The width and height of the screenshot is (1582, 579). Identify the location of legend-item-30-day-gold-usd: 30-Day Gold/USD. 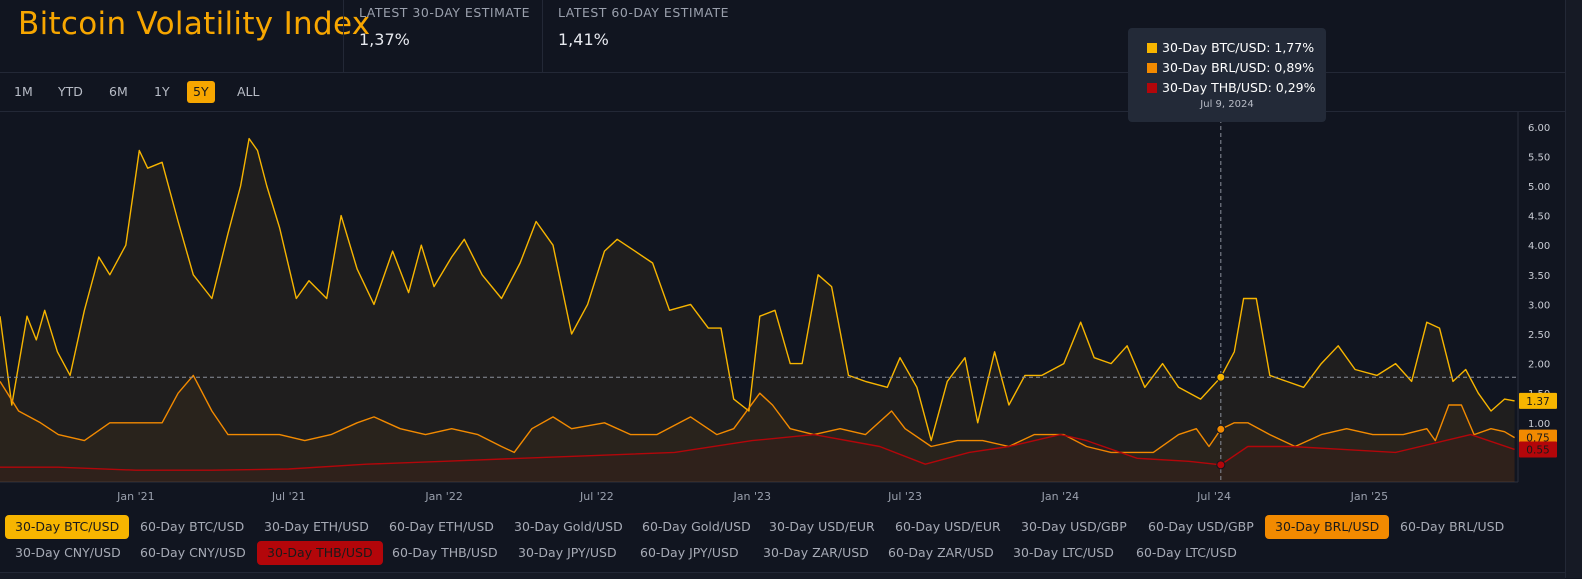
(568, 526).